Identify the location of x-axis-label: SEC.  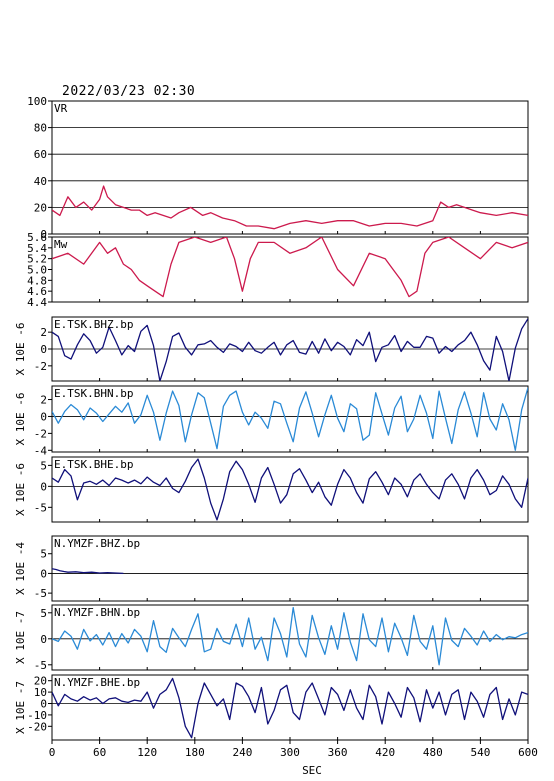
(312, 770).